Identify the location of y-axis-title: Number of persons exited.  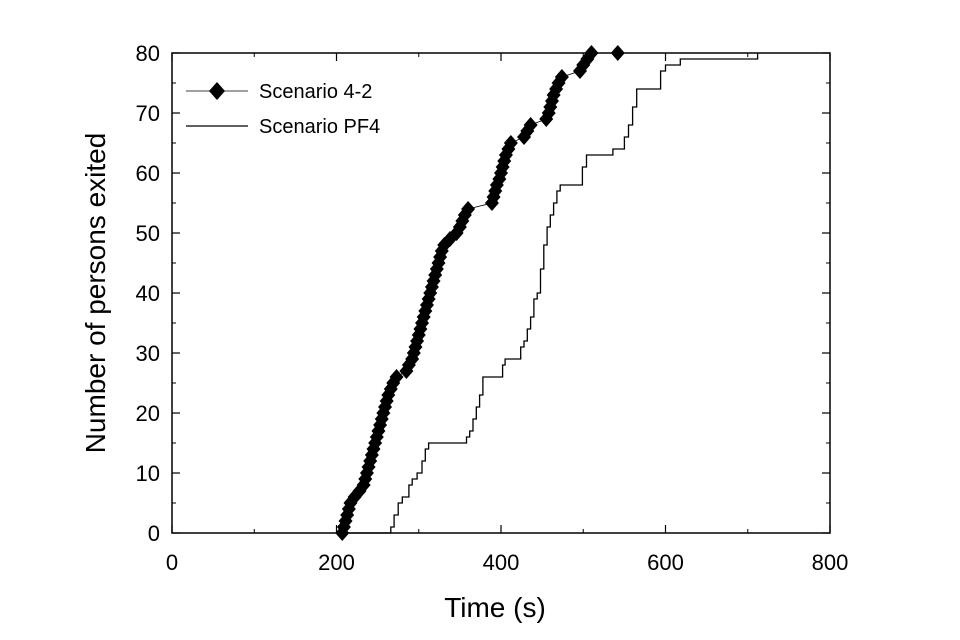
(95, 293).